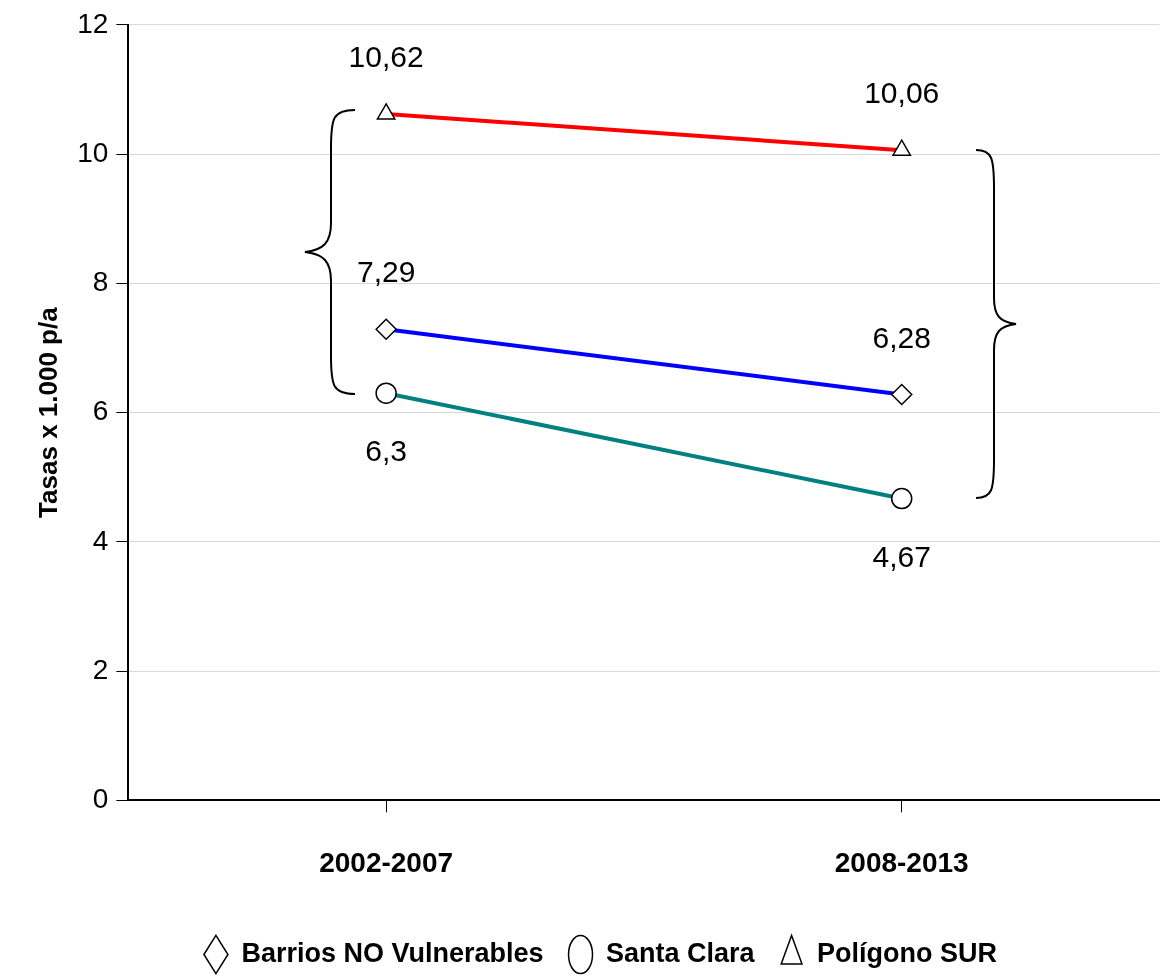 This screenshot has width=1171, height=978. Describe the element at coordinates (100, 282) in the screenshot. I see `y-tick-label: 8` at that location.